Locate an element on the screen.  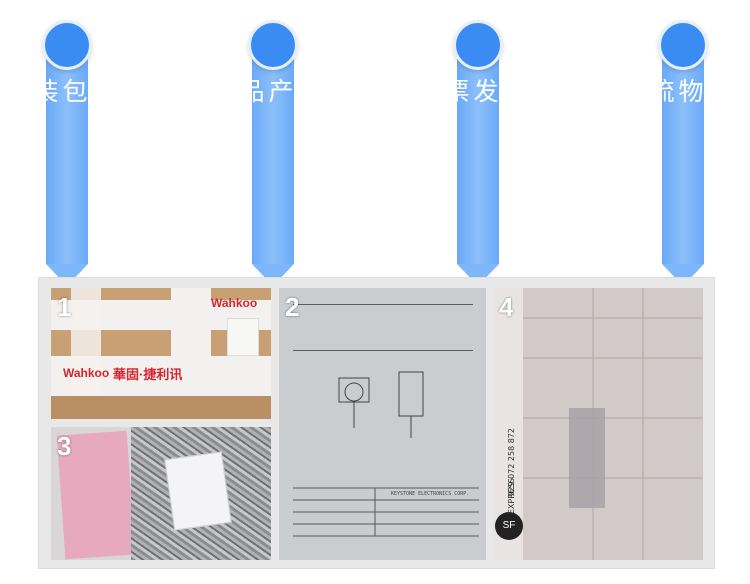
photo-number: 1 is located at coordinates (64, 307).